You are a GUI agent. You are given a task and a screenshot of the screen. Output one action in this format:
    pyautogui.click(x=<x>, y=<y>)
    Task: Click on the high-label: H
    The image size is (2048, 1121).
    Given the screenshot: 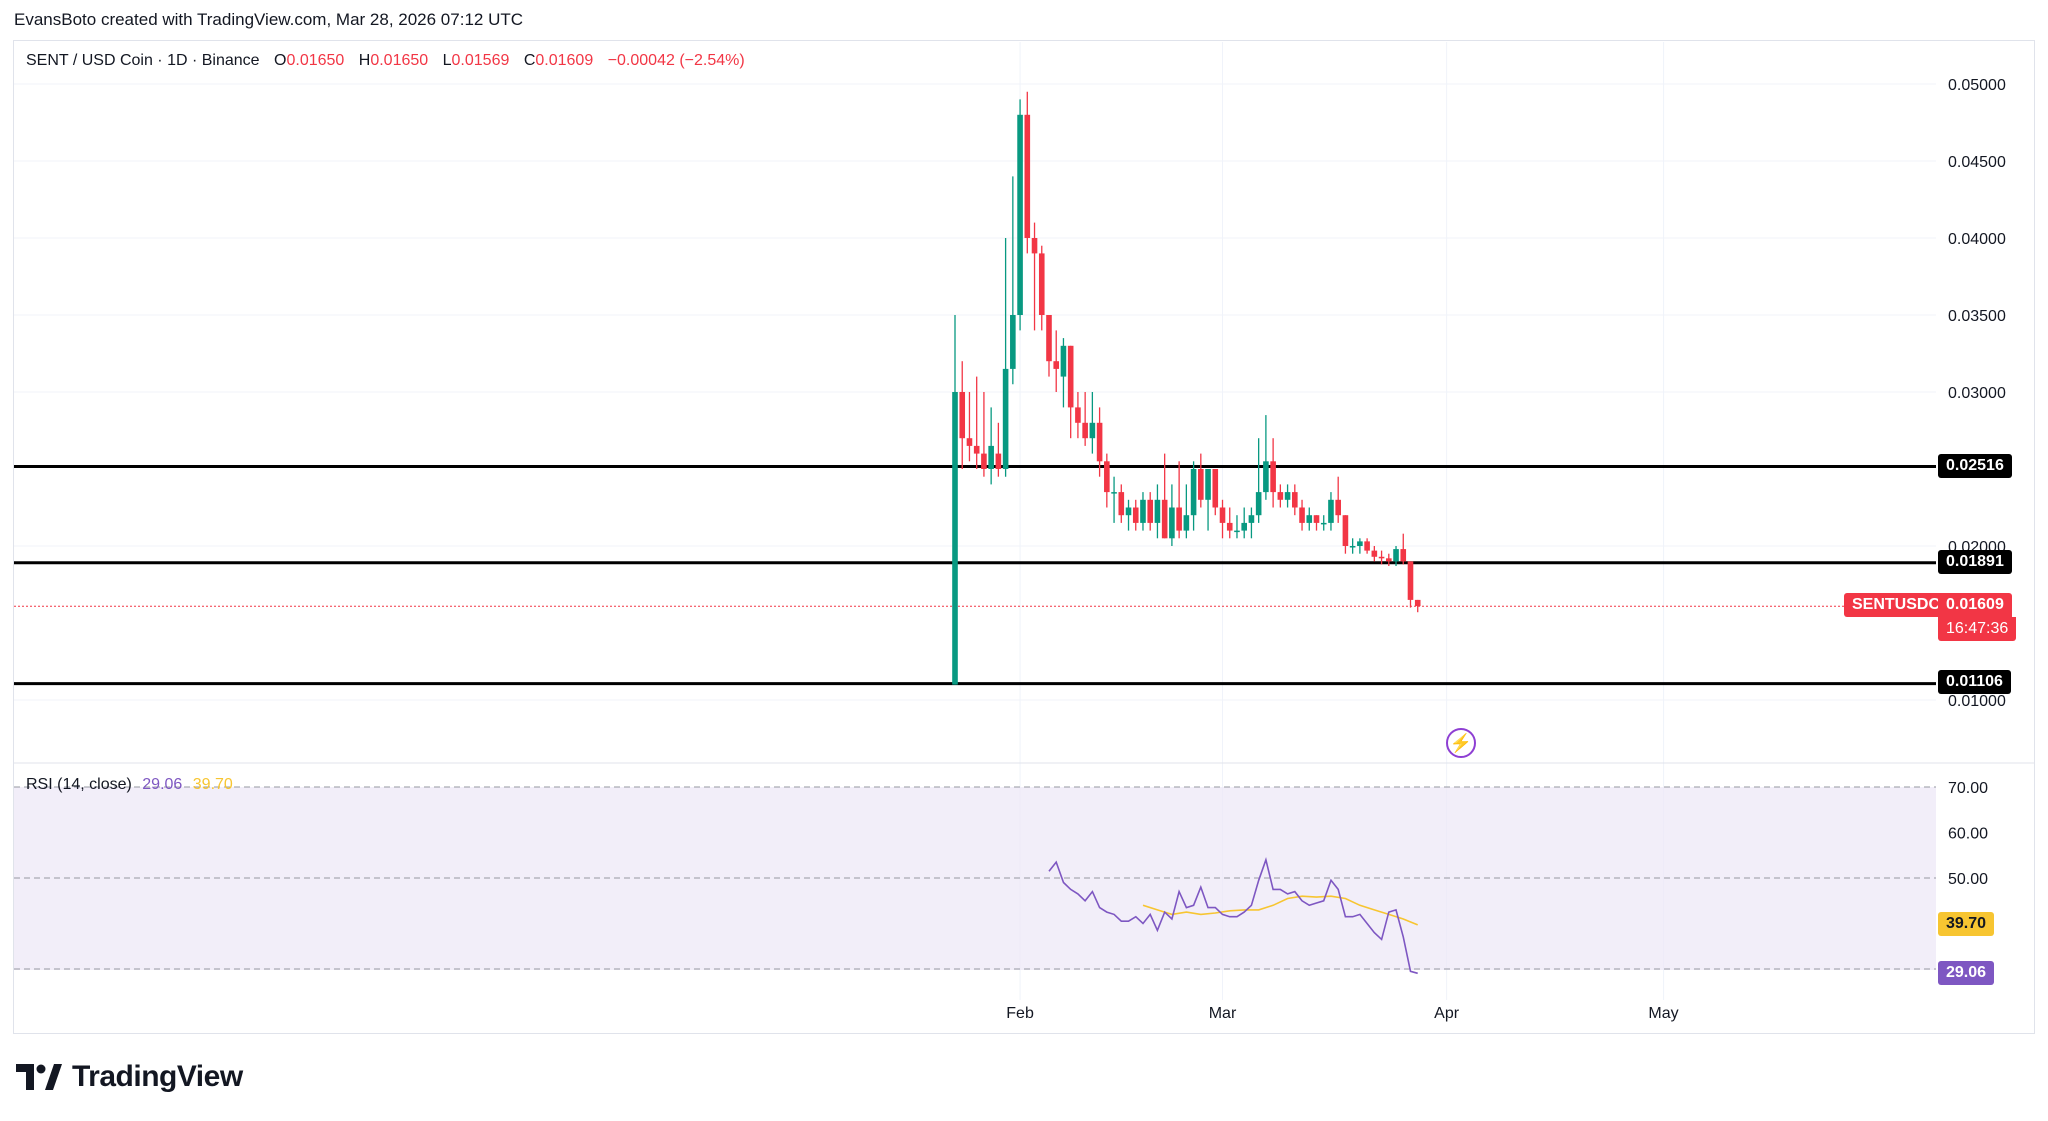 What is the action you would take?
    pyautogui.click(x=364, y=60)
    